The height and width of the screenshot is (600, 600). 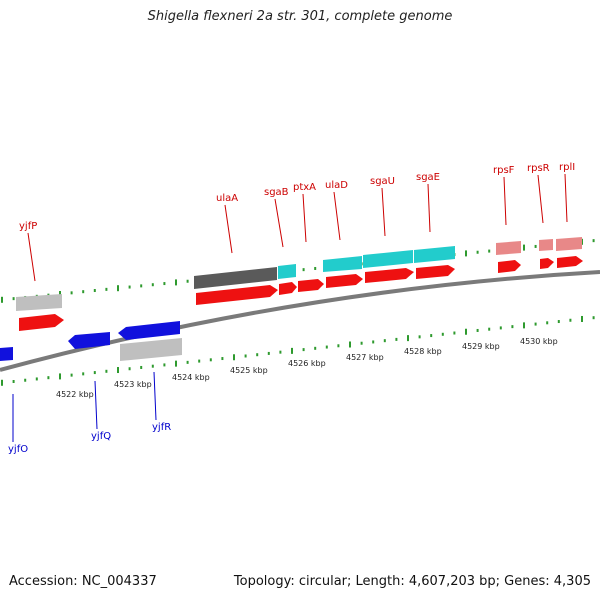 I want to click on leader-line-sgaB, so click(x=279, y=223).